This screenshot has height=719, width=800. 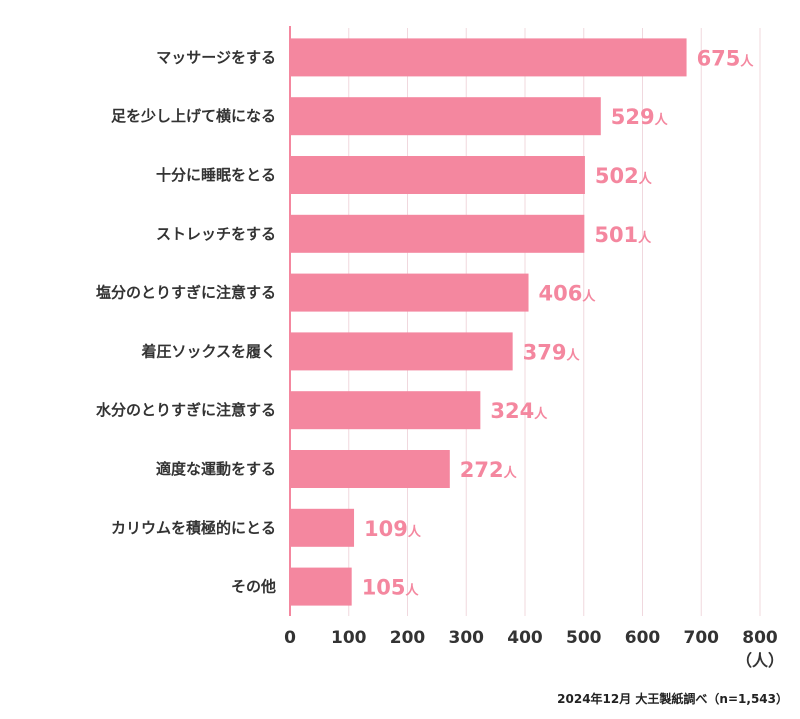 I want to click on value-label: 379人, so click(x=552, y=352).